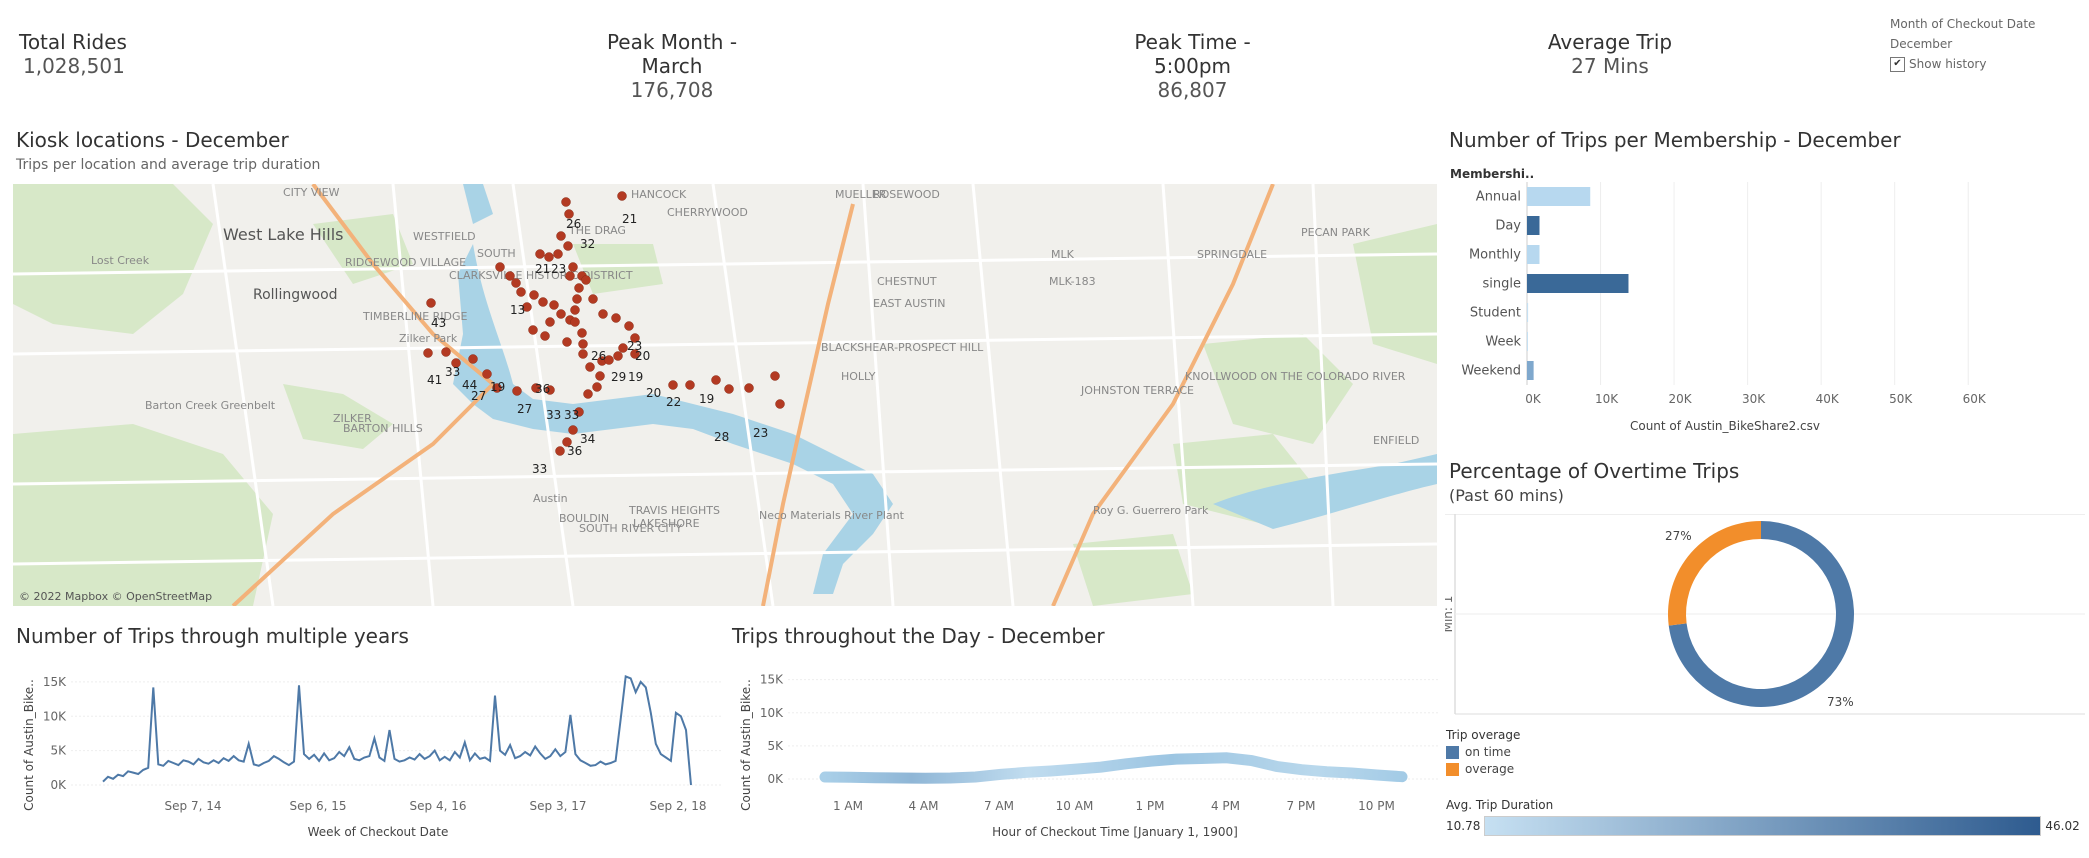  Describe the element at coordinates (918, 636) in the screenshot. I see `day-chart-title: Trips throughout the Day - December` at that location.